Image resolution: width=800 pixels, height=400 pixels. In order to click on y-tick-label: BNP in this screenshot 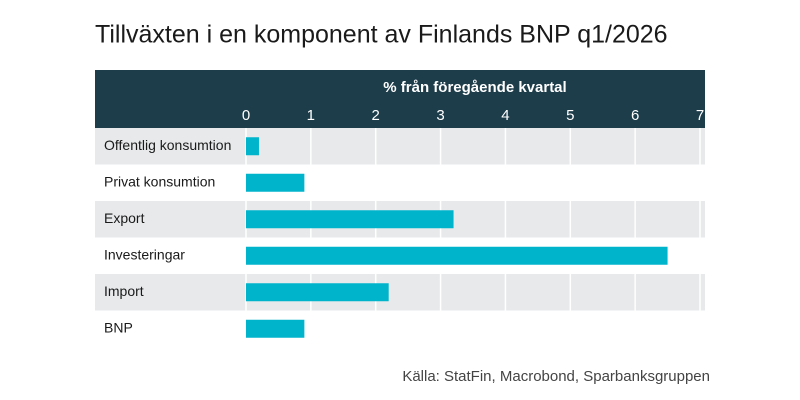, I will do `click(118, 327)`.